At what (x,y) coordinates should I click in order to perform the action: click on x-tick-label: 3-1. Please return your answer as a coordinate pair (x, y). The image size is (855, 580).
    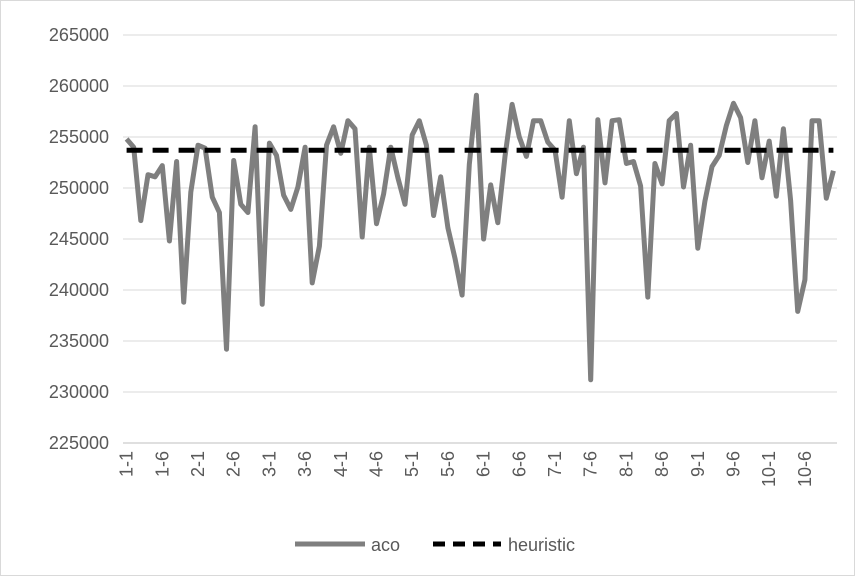
    Looking at the image, I should click on (269, 464).